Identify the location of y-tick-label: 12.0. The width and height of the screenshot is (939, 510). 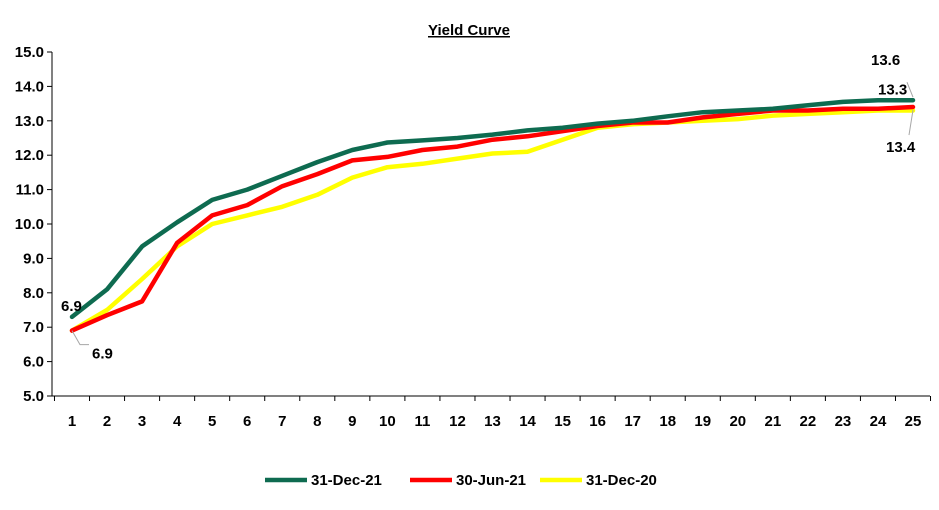
(29, 155).